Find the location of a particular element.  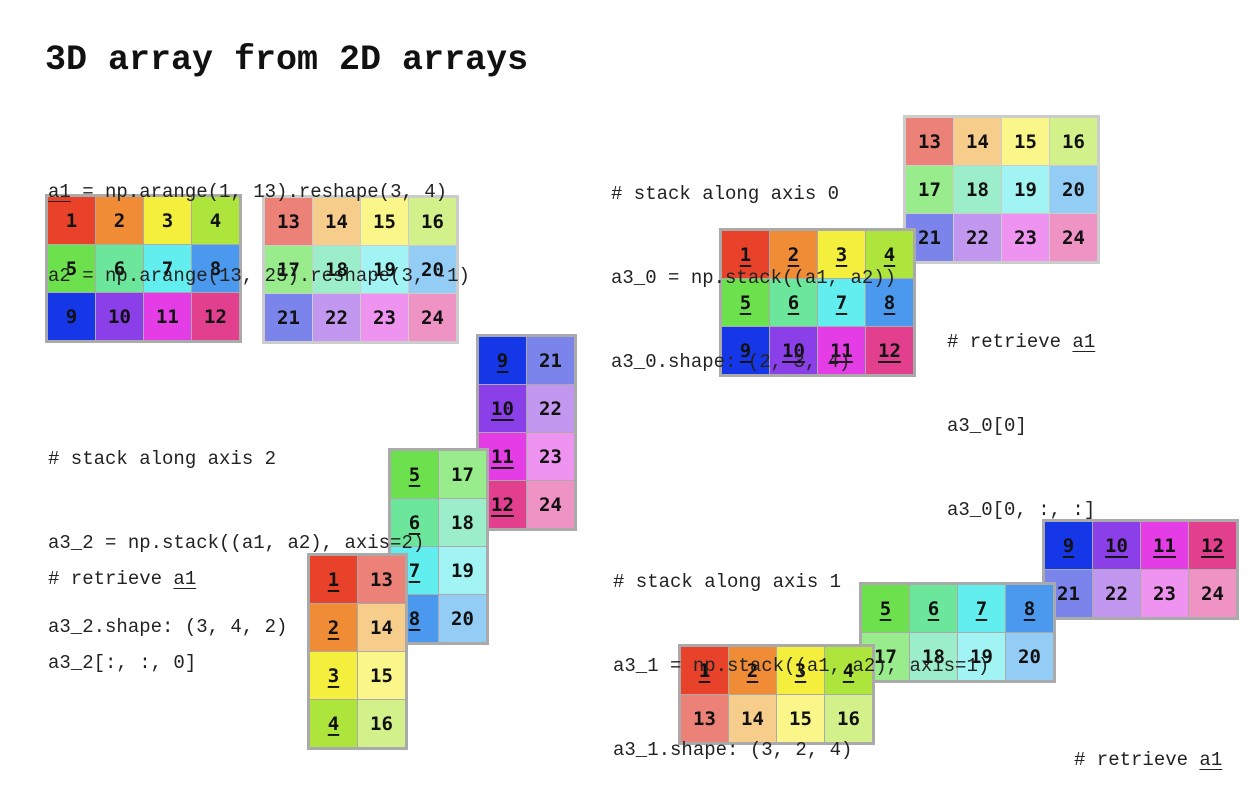

code-text: # stack along axis 0 is located at coordinates (725, 194).